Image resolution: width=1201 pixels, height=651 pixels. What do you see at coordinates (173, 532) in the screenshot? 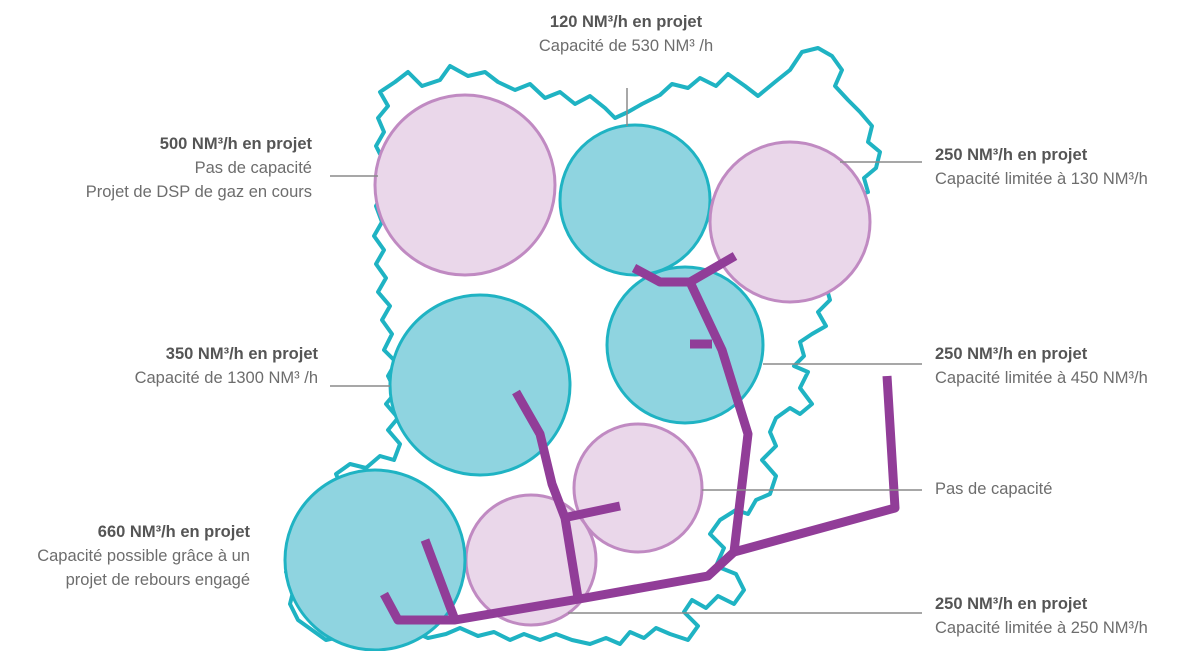
I see `zone-heading-bottom-left: 660 NM³/h en projet` at bounding box center [173, 532].